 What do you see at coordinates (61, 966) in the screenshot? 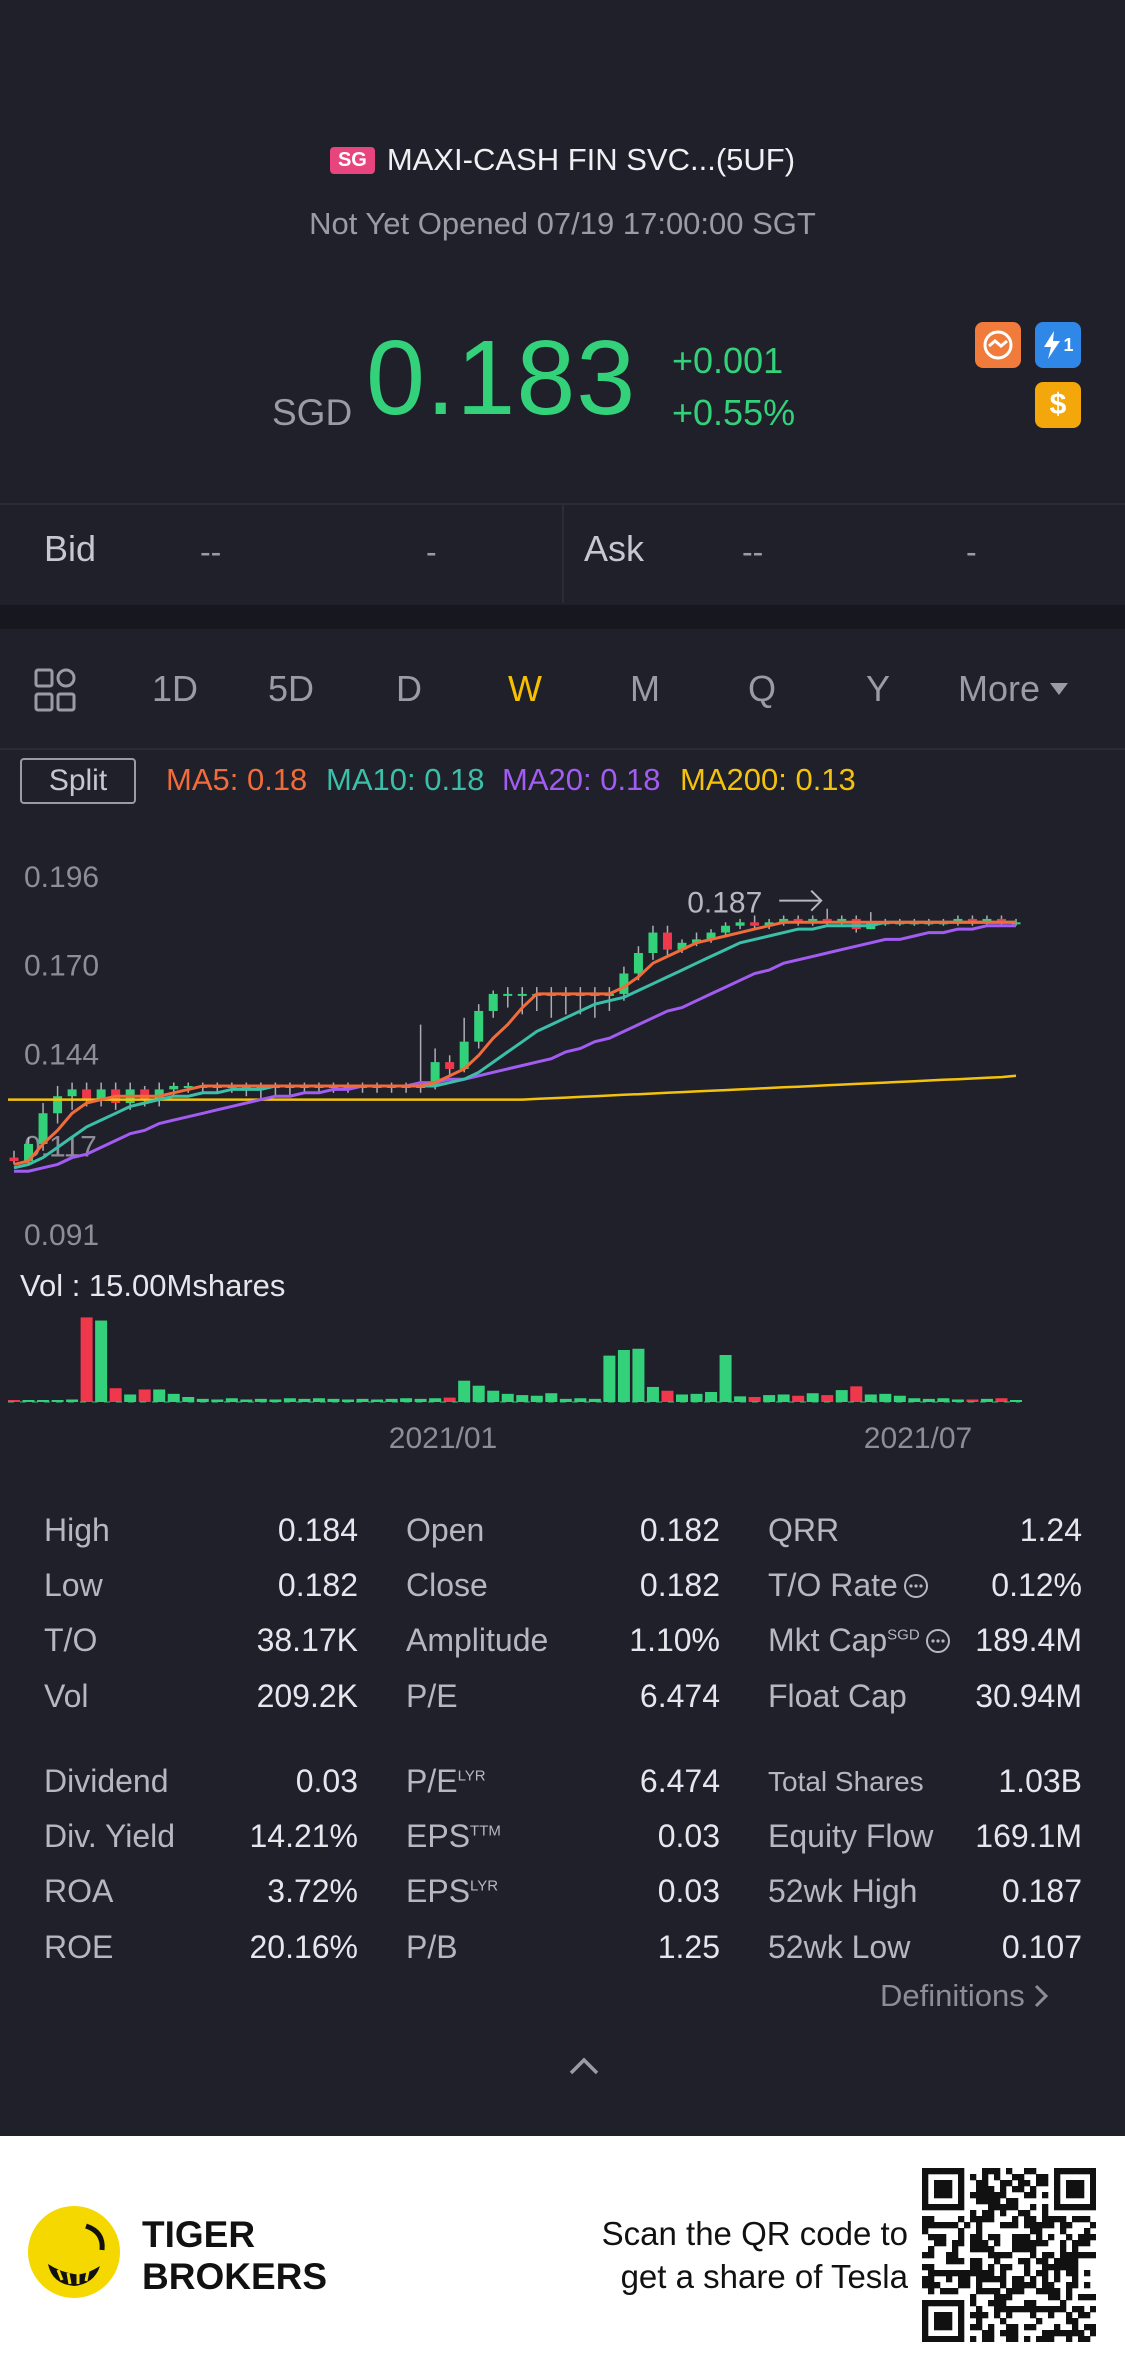
I see `y-tick-label: 0.170` at bounding box center [61, 966].